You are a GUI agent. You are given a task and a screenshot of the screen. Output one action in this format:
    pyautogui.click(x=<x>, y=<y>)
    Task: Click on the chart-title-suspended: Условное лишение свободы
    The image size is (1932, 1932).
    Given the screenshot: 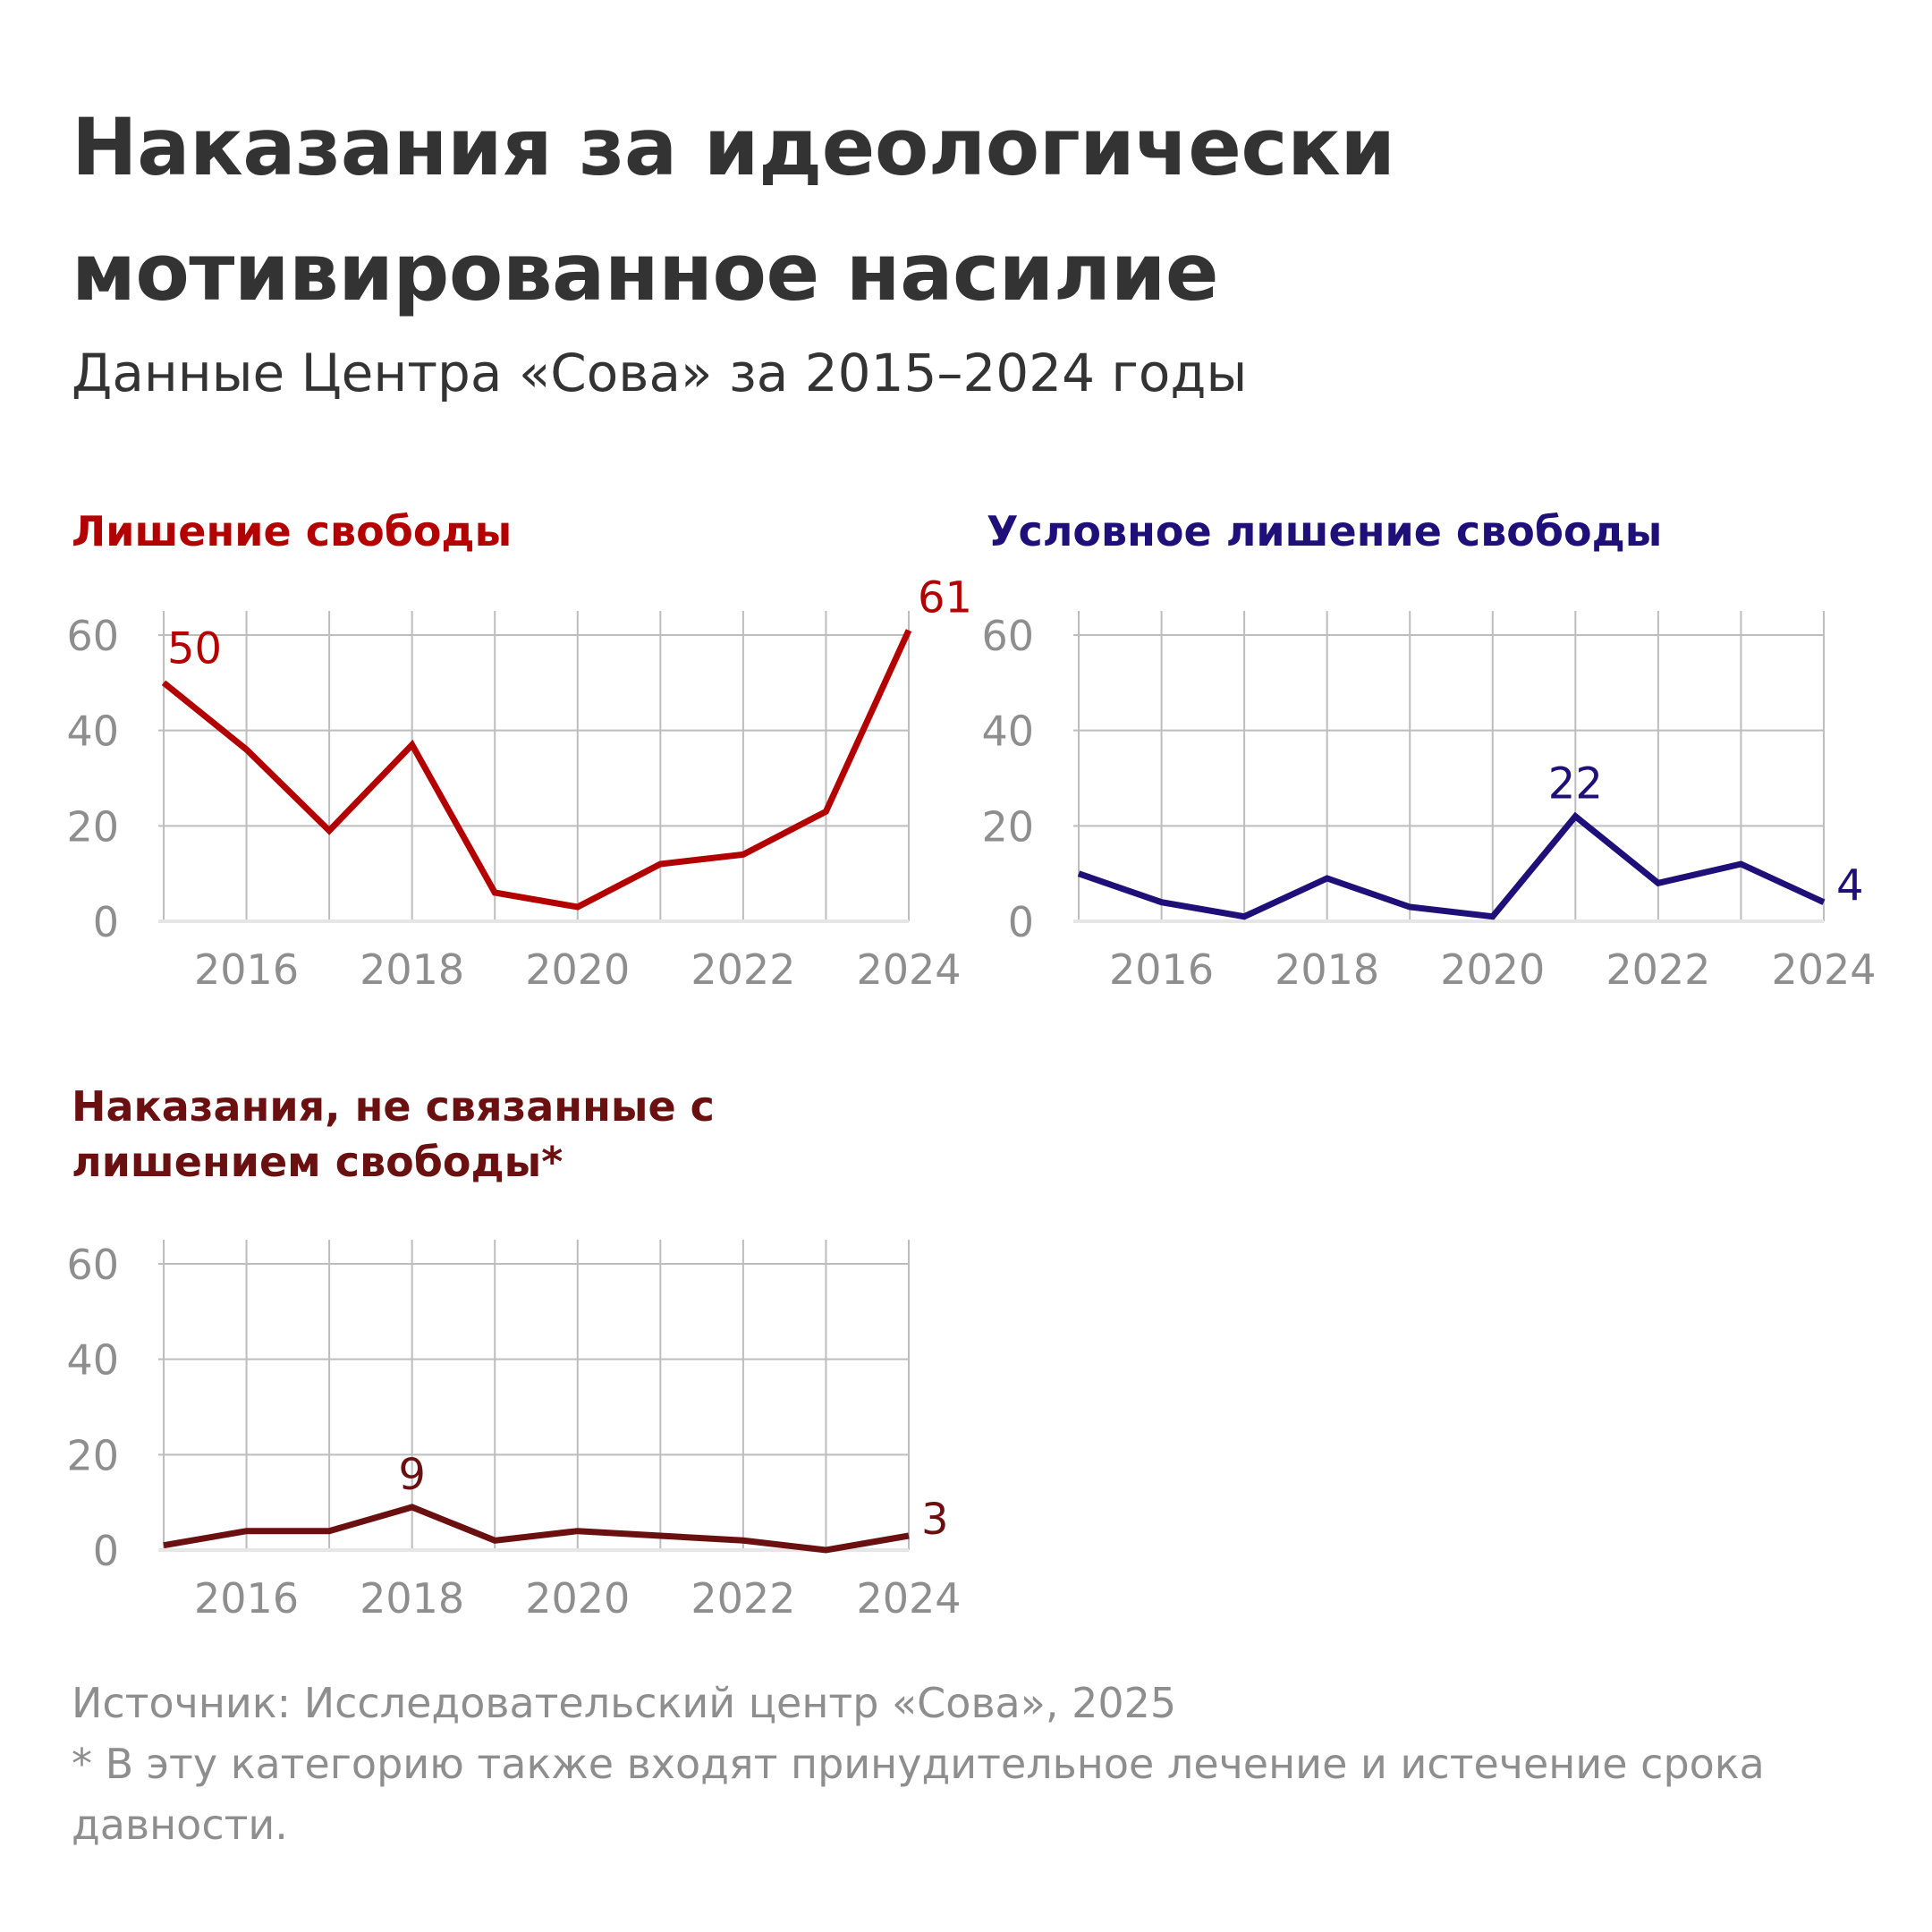 What is the action you would take?
    pyautogui.click(x=1325, y=531)
    